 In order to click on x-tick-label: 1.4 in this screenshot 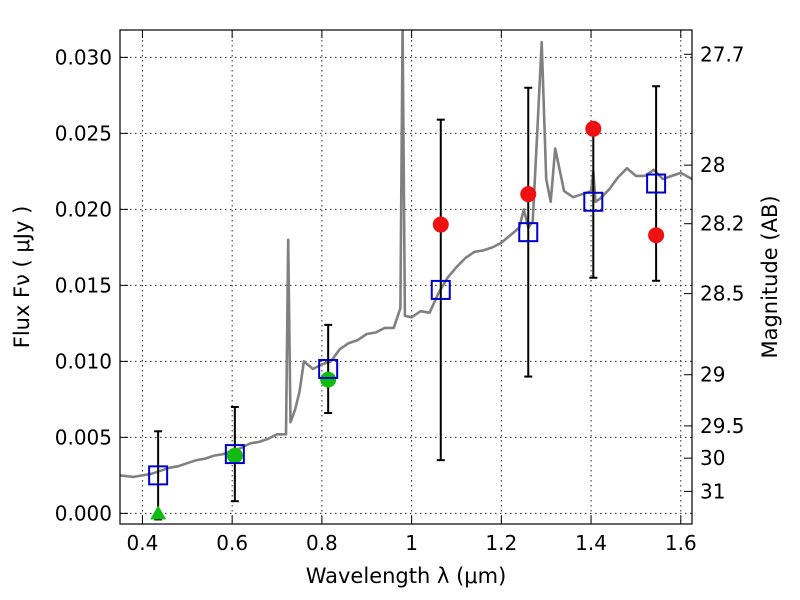, I will do `click(591, 543)`.